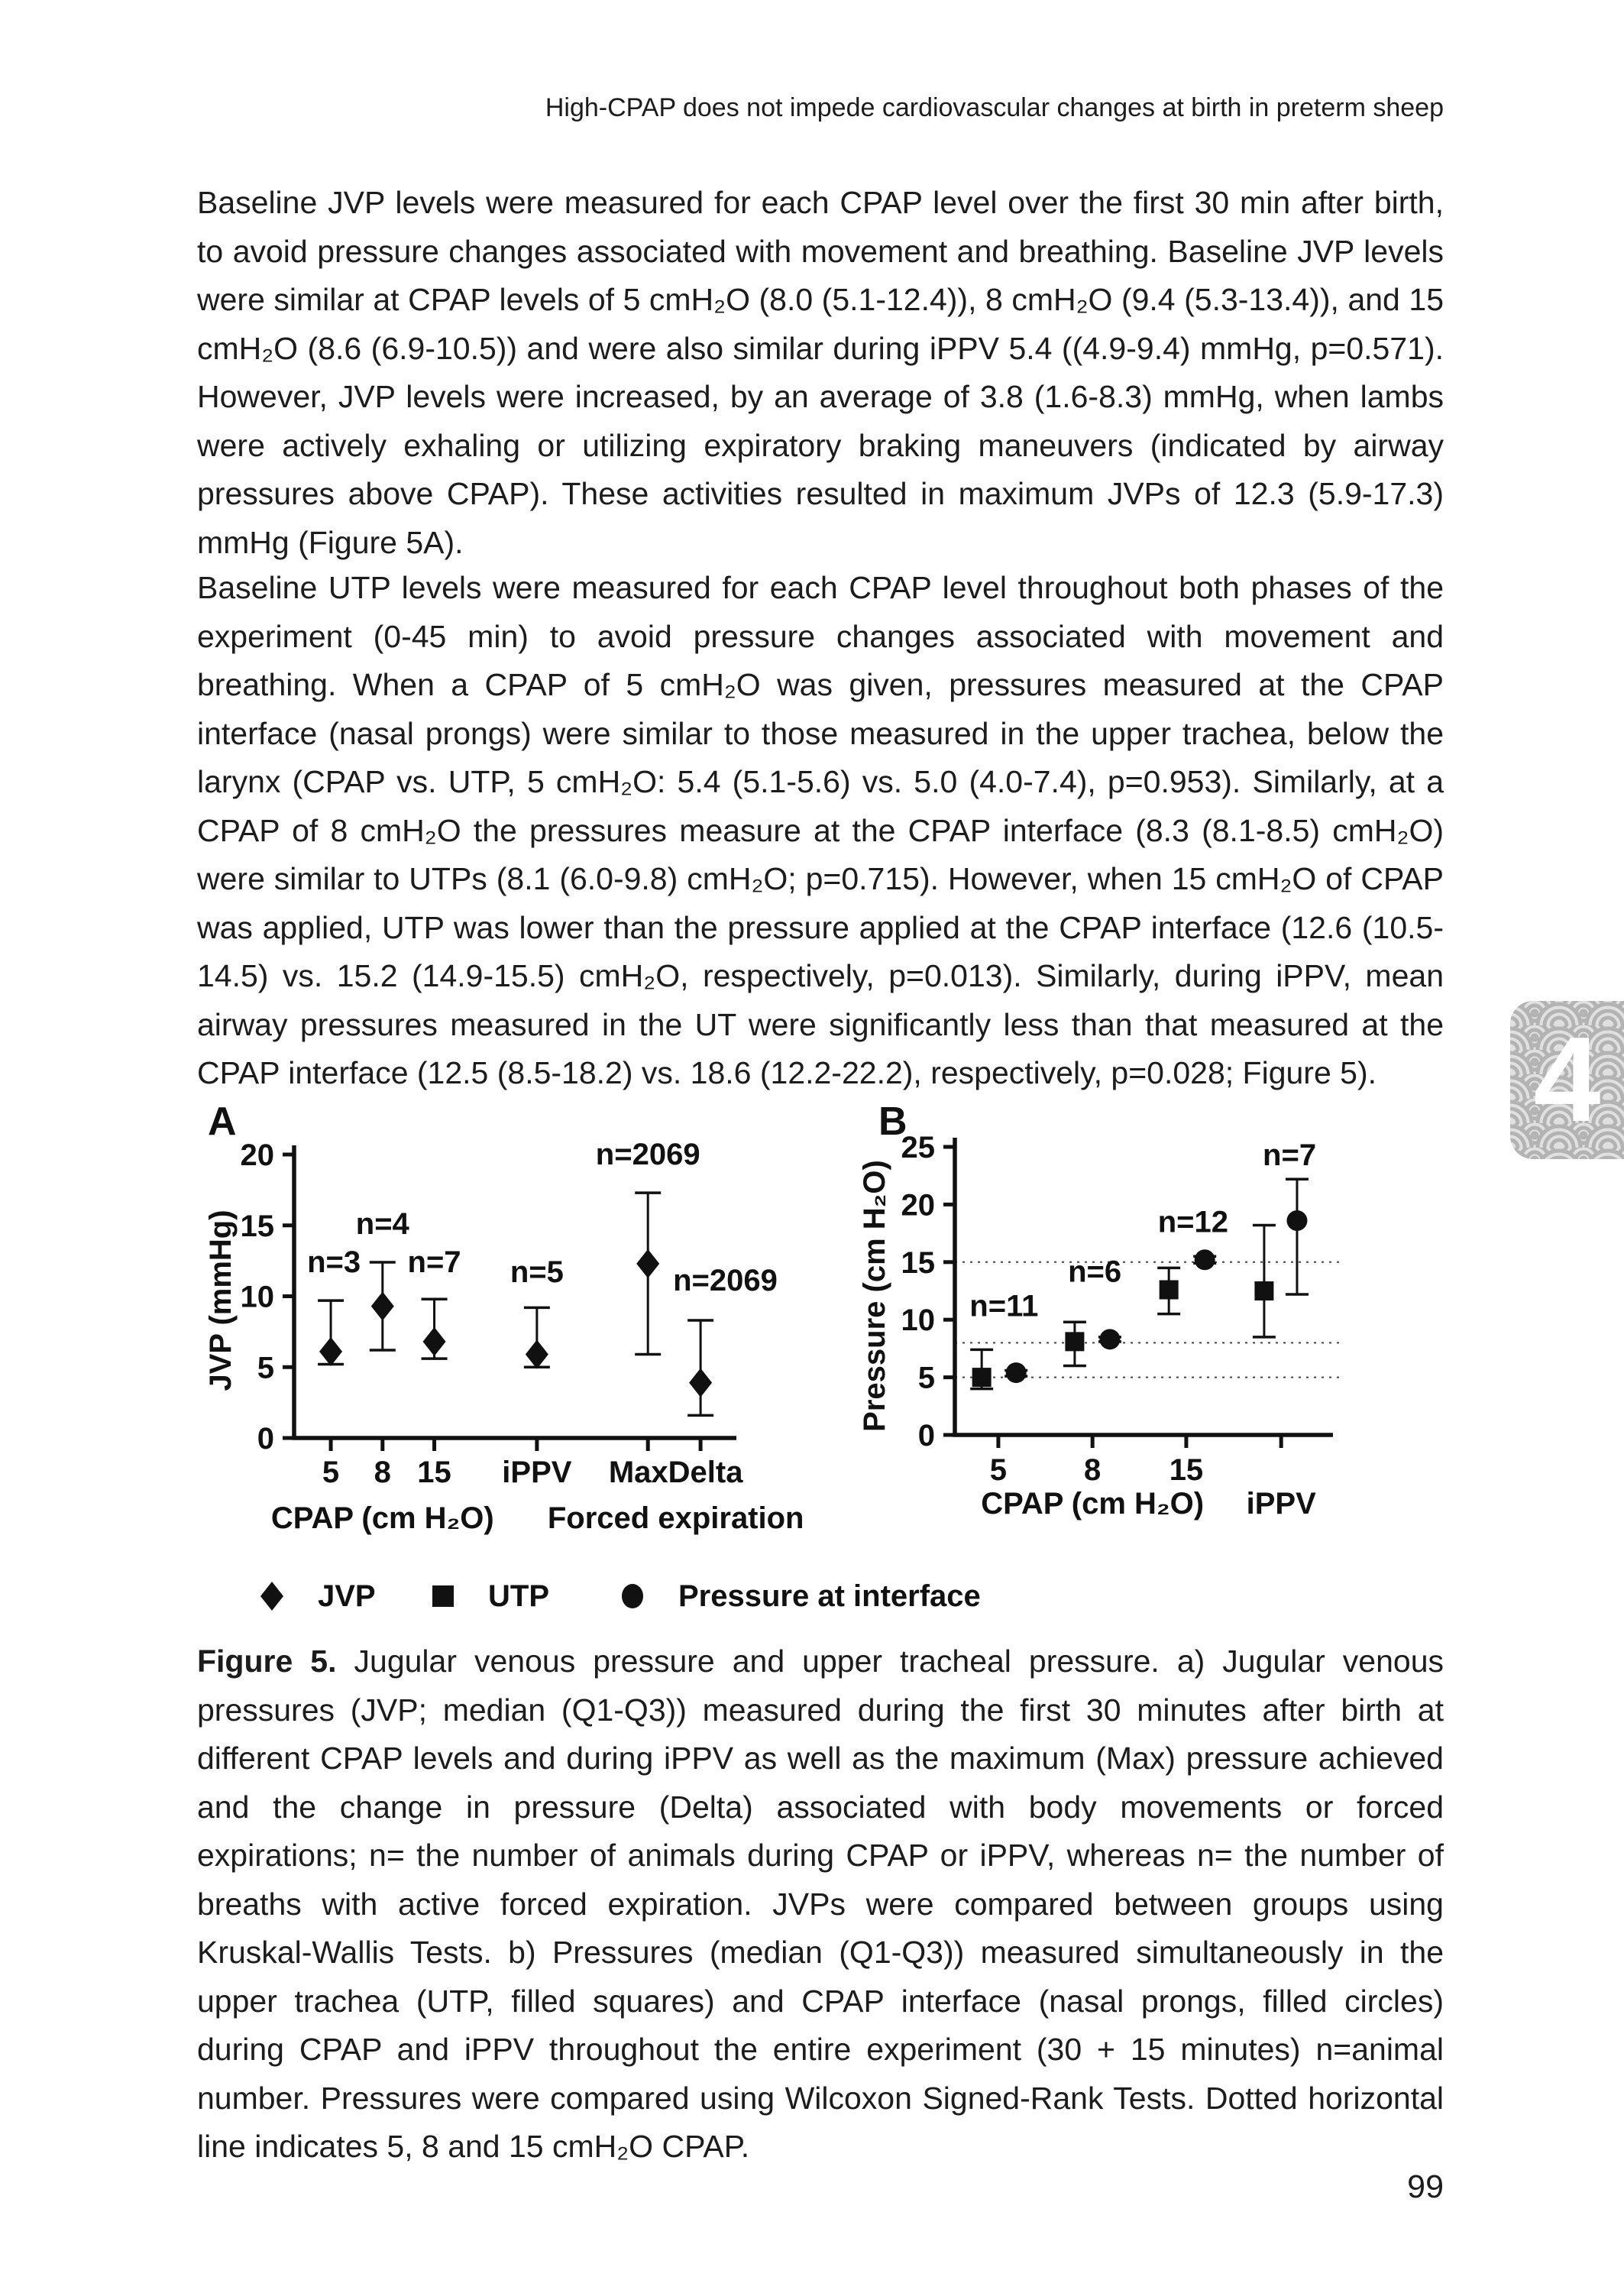 The image size is (1624, 2293). Describe the element at coordinates (537, 1272) in the screenshot. I see `svg-text: n=5` at that location.